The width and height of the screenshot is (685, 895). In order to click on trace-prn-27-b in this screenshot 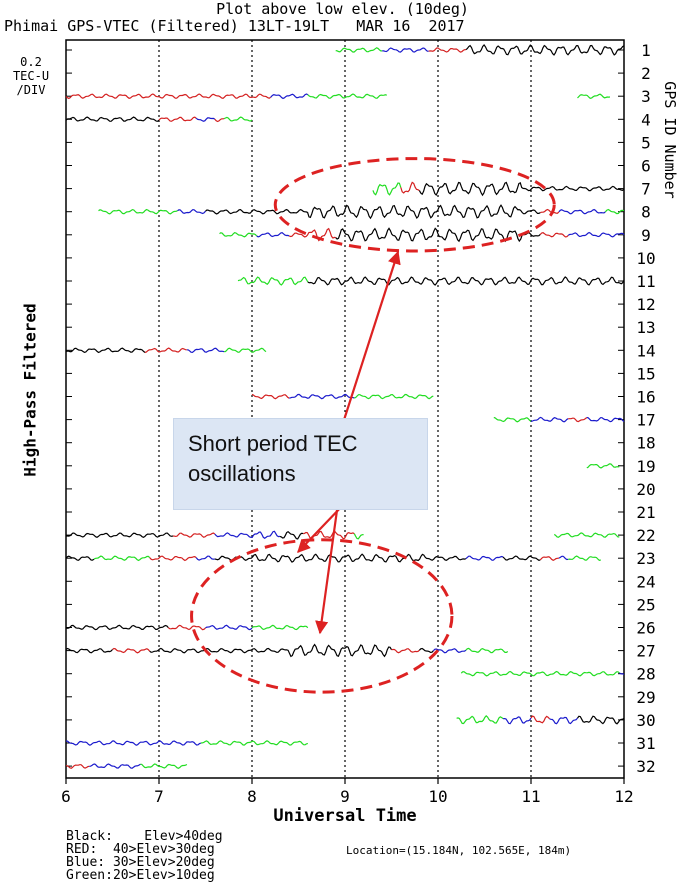, I will do `click(449, 651)`.